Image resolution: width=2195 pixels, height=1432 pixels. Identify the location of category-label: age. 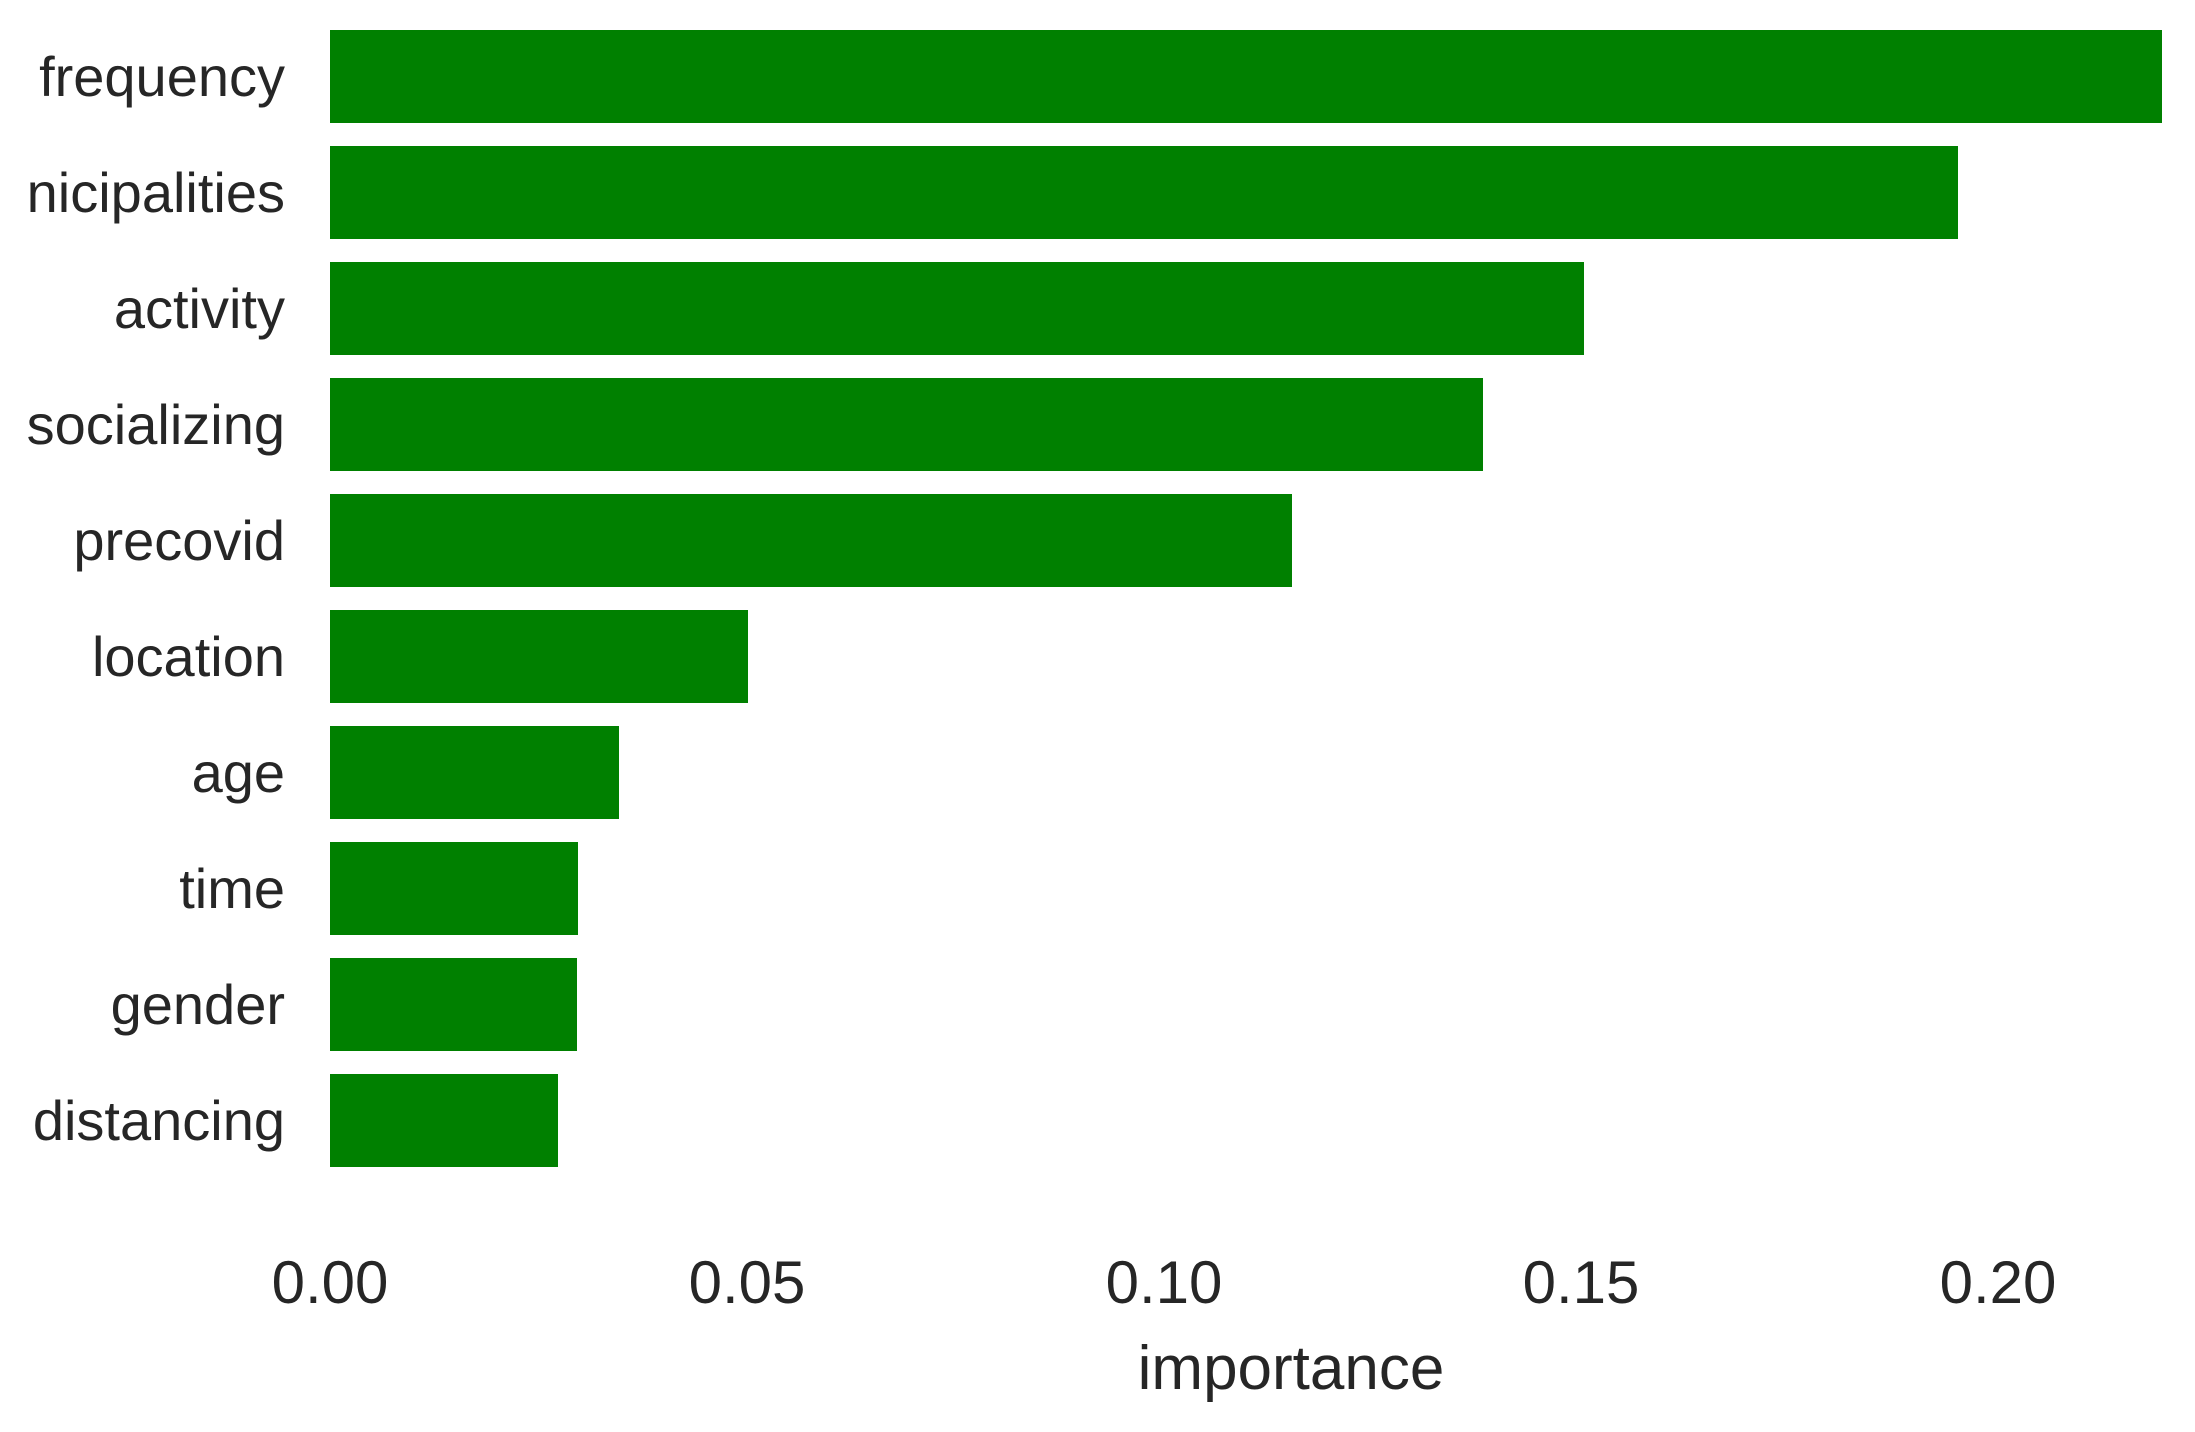
(238, 772).